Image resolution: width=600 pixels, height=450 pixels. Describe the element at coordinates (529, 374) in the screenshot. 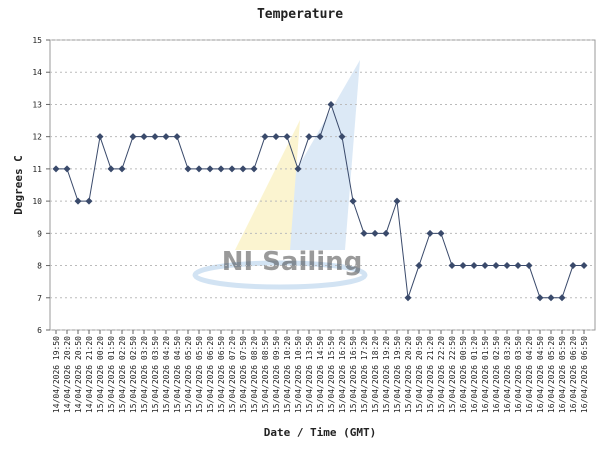

I see `x-tick-label: 16/04/2026 04:20` at that location.